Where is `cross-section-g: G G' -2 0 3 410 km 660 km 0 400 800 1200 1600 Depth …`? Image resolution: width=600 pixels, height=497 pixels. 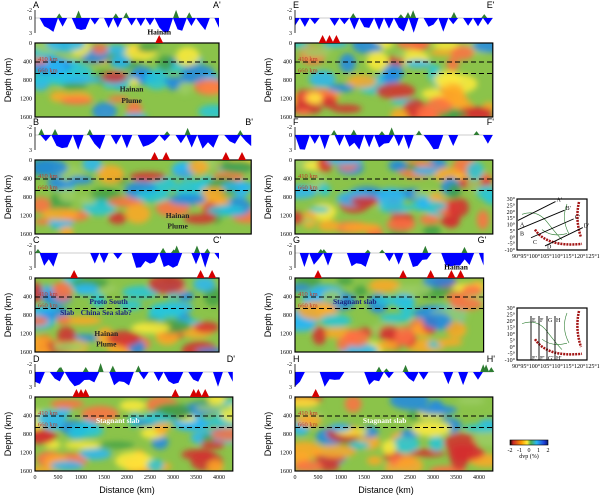 cross-section-g: G G' -2 0 3 410 km 660 km 0 400 800 1200 1600 Depth … is located at coordinates (375, 295).